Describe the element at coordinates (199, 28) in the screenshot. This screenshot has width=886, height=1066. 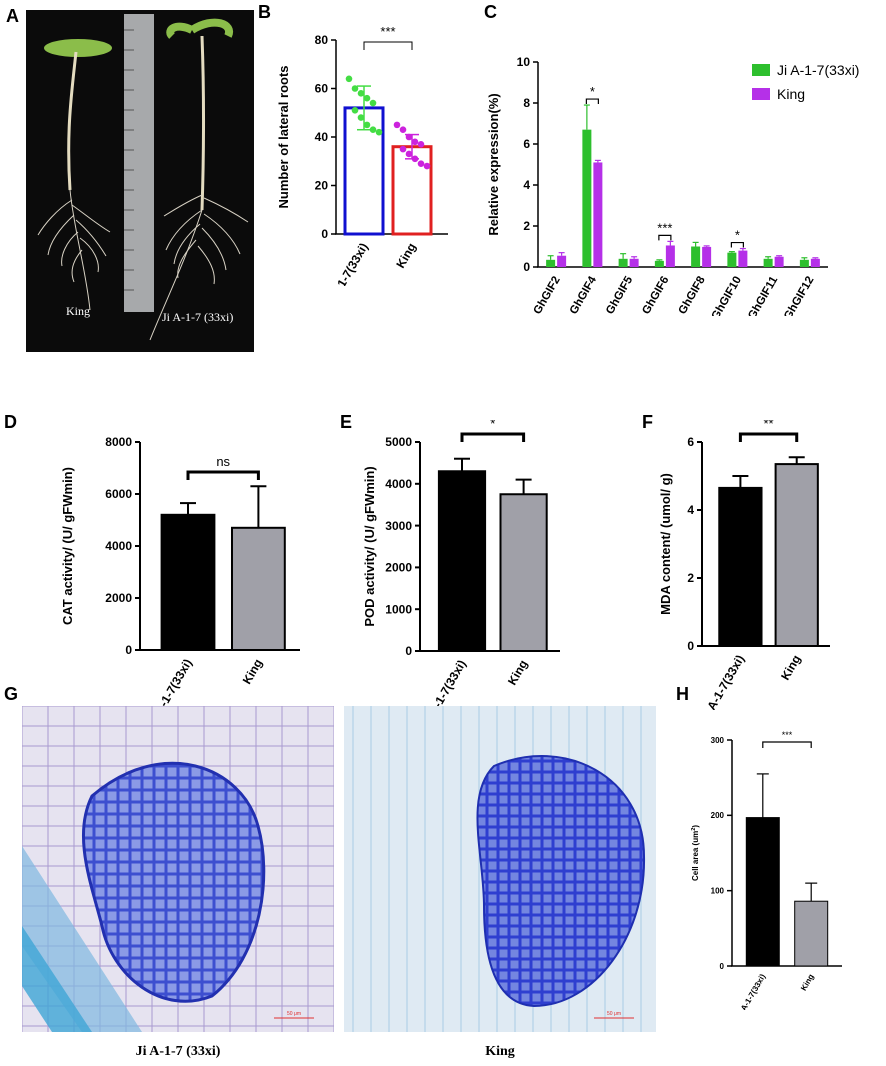
I see `ji-cotyledon` at that location.